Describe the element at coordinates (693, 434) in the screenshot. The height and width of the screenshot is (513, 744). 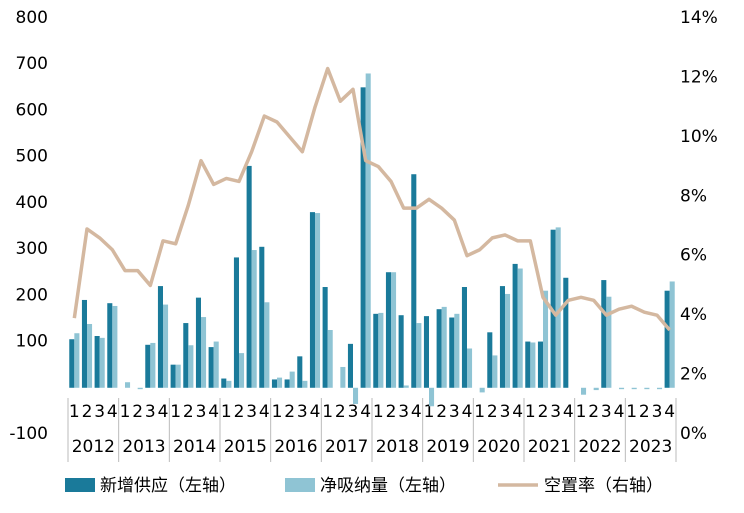
I see `y2-tick-label: 0%` at that location.